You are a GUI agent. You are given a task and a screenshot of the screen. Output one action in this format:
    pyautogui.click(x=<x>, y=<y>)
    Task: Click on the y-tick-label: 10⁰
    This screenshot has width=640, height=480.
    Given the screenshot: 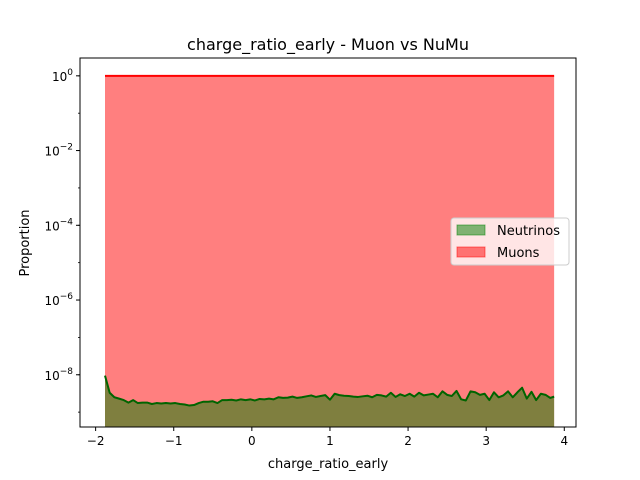 What is the action you would take?
    pyautogui.click(x=62, y=76)
    